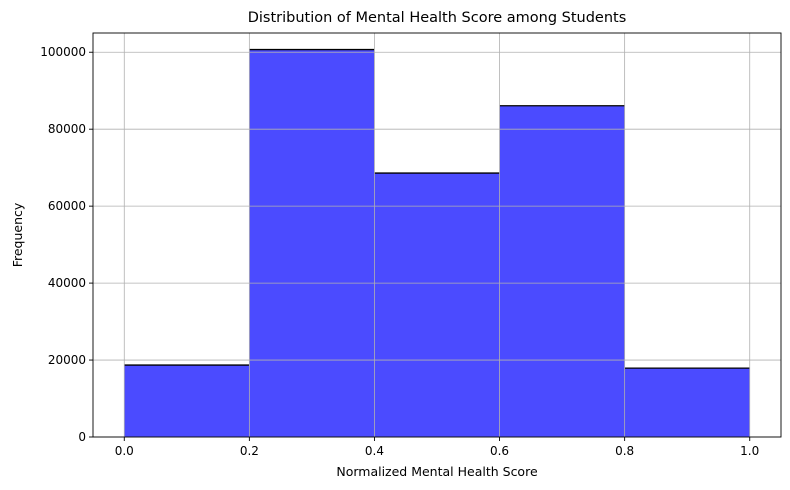 The image size is (790, 490). I want to click on y-axis-label: Frequency, so click(17, 234).